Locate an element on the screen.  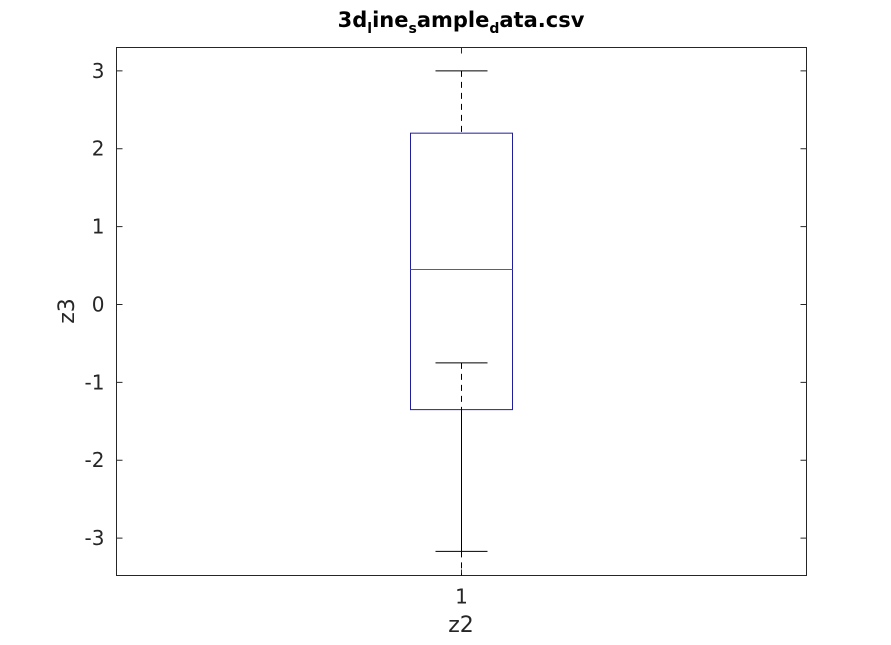
chart-title: 3dlinesampledata.csv is located at coordinates (461, 22).